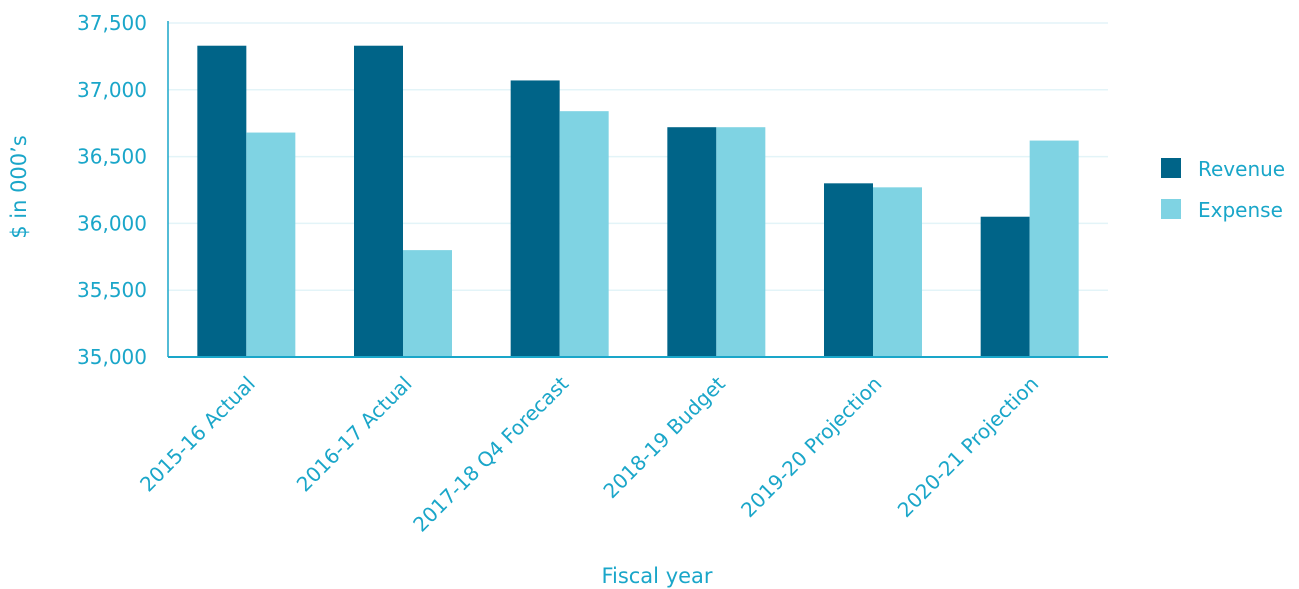 This screenshot has height=589, width=1299. What do you see at coordinates (1171, 168) in the screenshot?
I see `legend-swatch-revenue` at bounding box center [1171, 168].